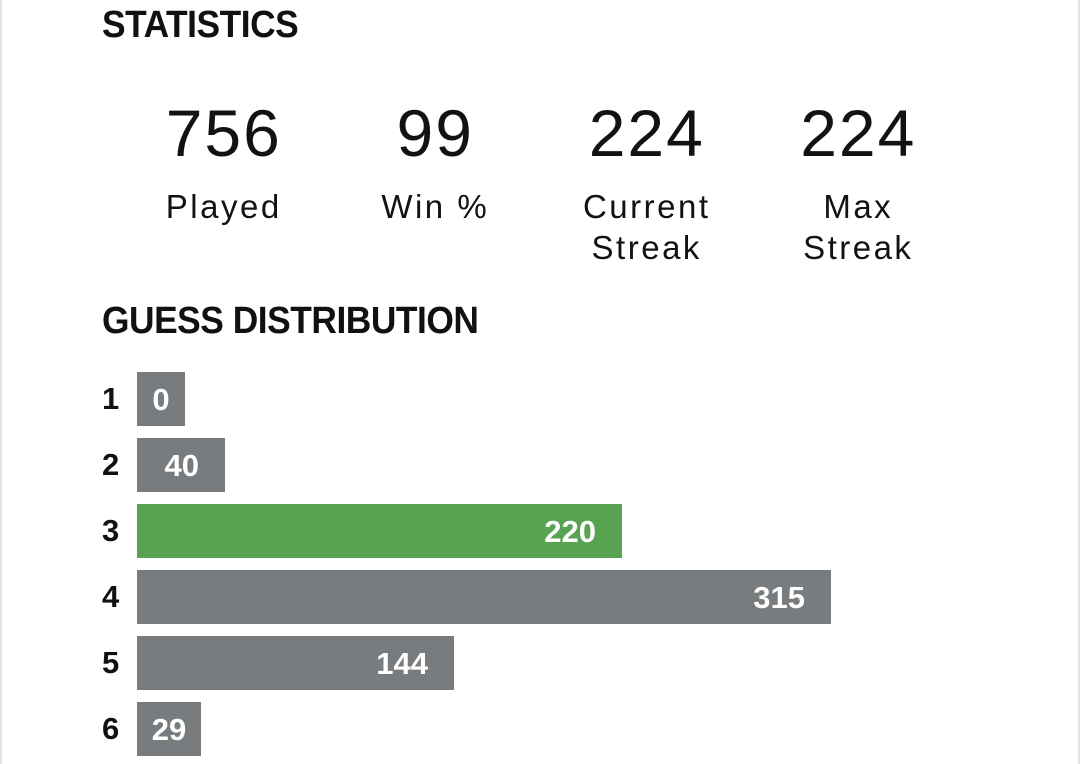 Image resolution: width=1080 pixels, height=764 pixels. I want to click on guess-row-4: 4 315, so click(478, 597).